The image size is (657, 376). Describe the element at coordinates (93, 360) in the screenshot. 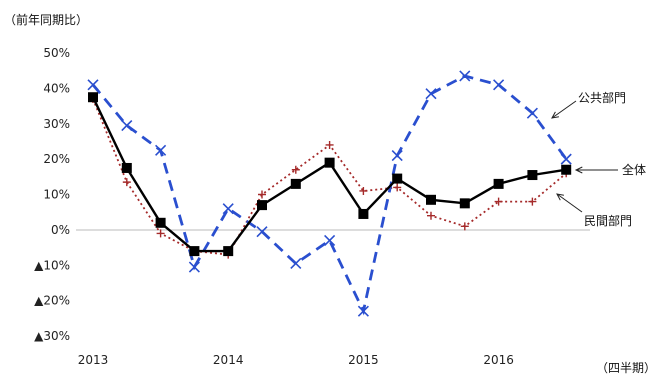

I see `x-tick-label: 2013` at that location.